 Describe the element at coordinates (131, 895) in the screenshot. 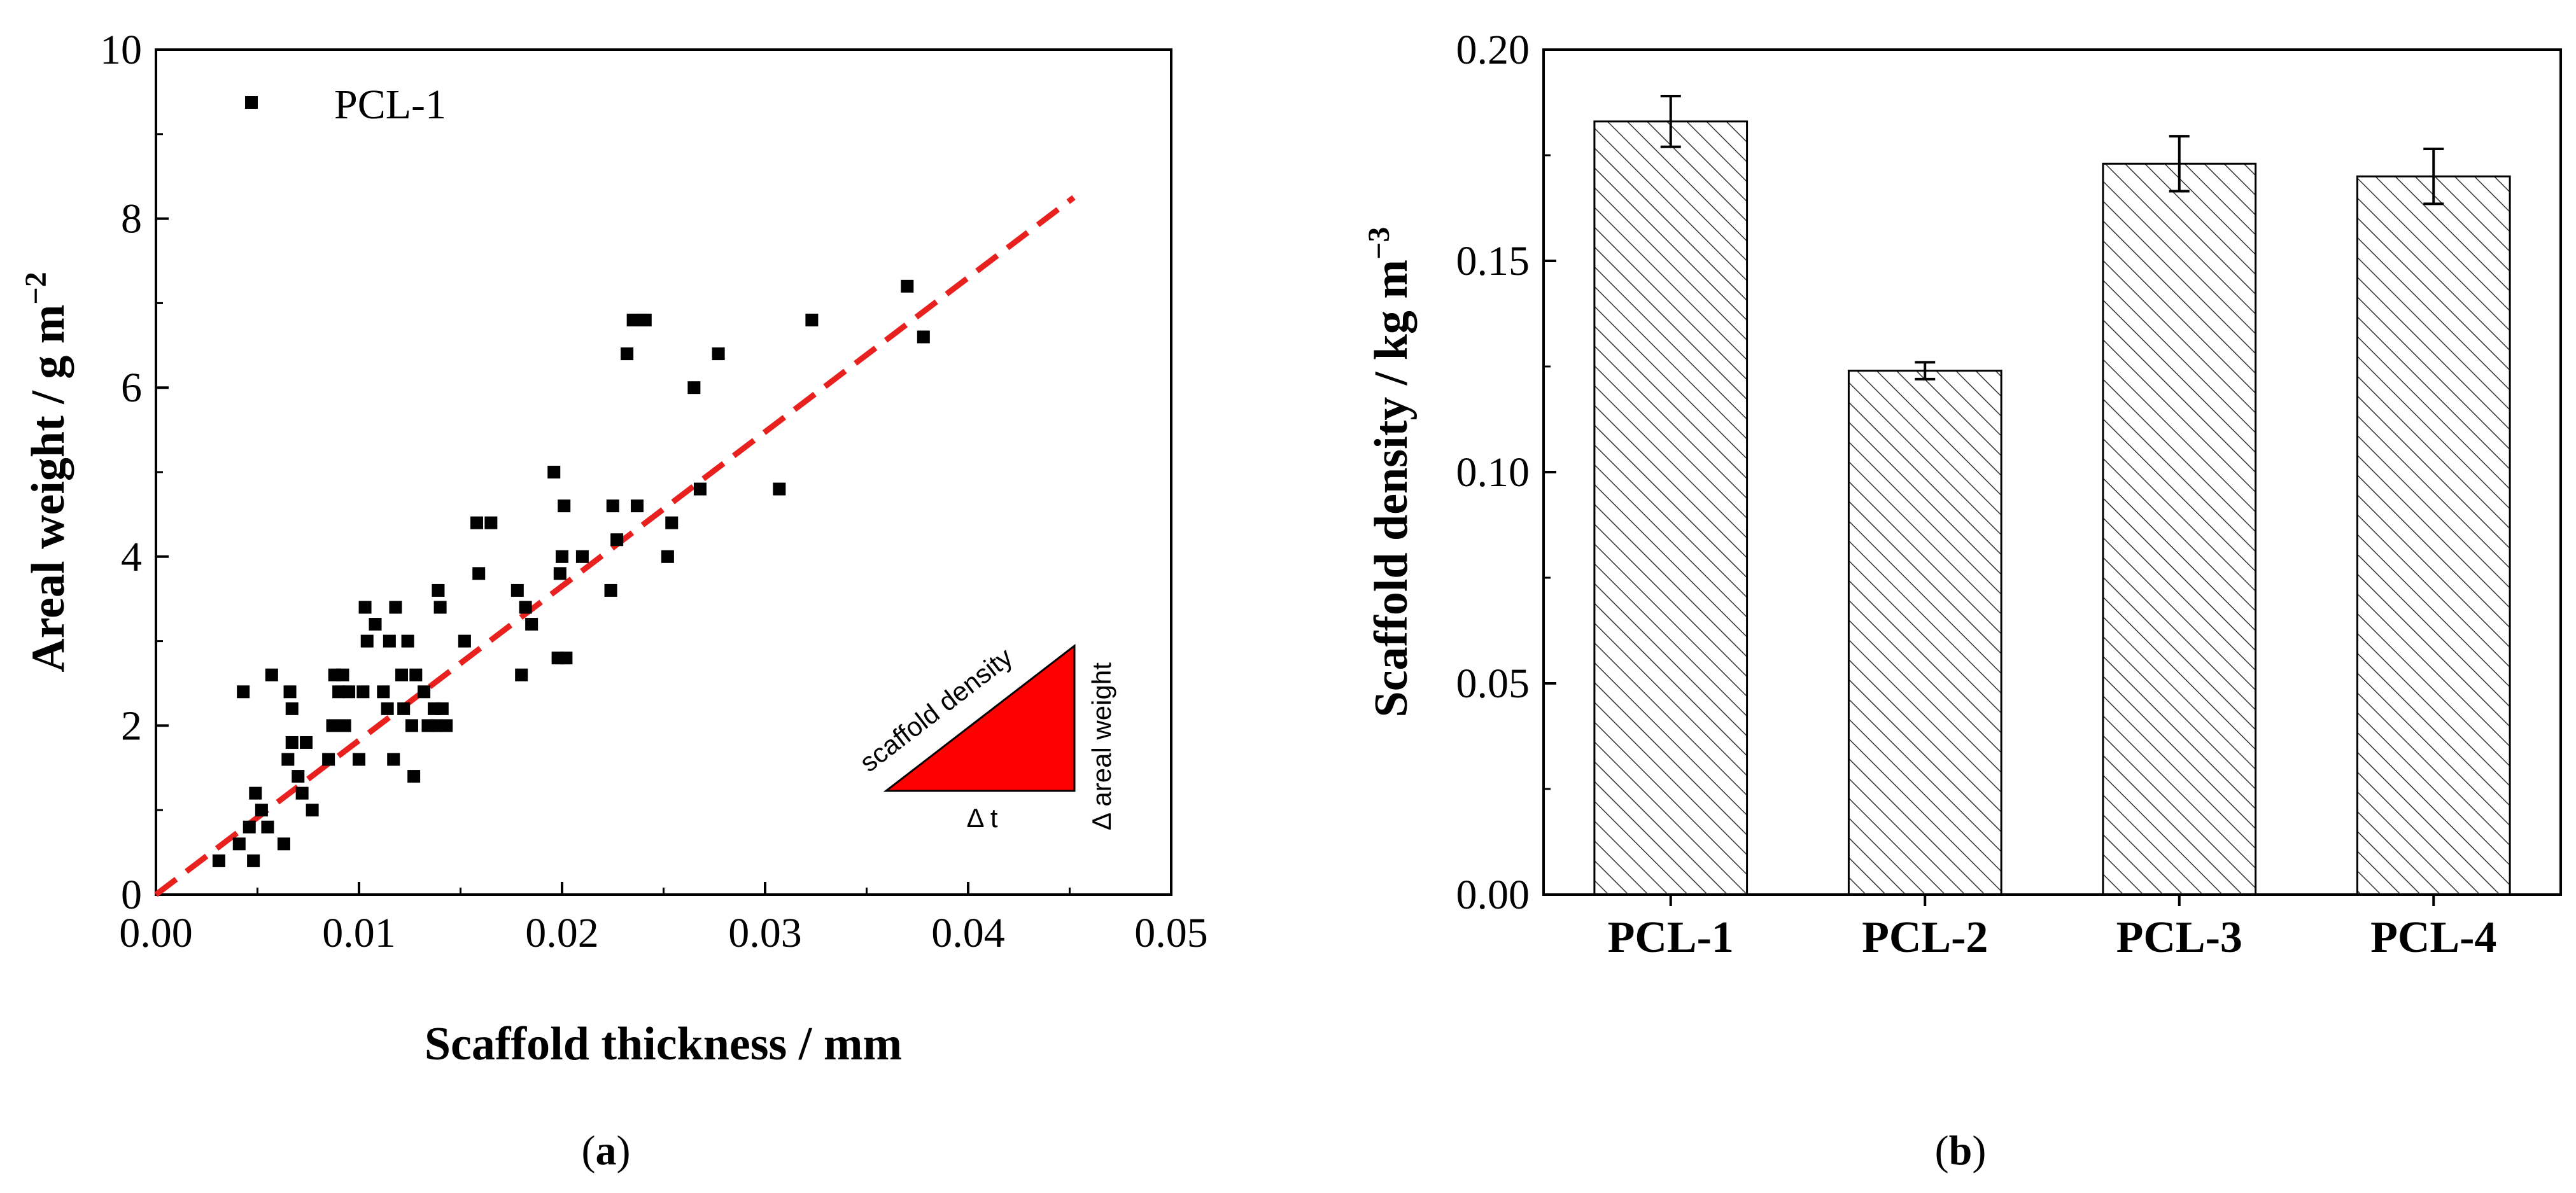

I see `y-tick-label: 0` at that location.